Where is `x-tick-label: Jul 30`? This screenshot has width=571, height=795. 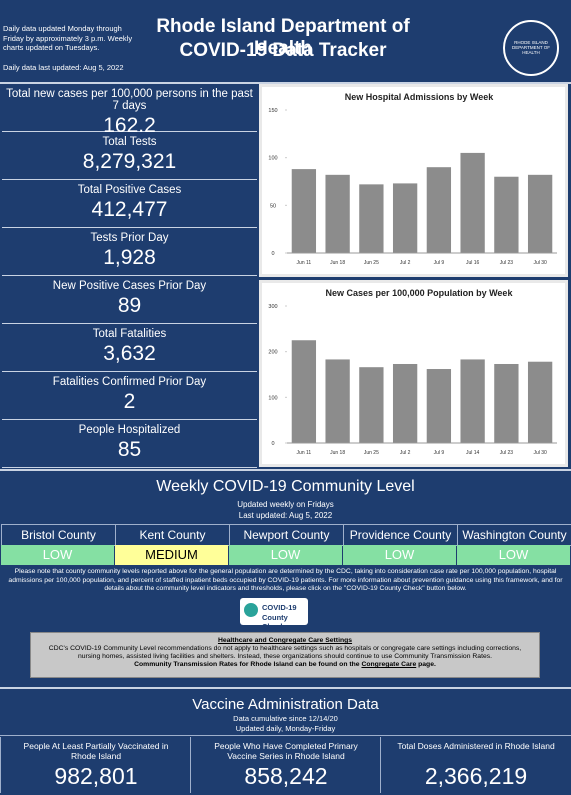
x-tick-label: Jul 30 is located at coordinates (540, 453).